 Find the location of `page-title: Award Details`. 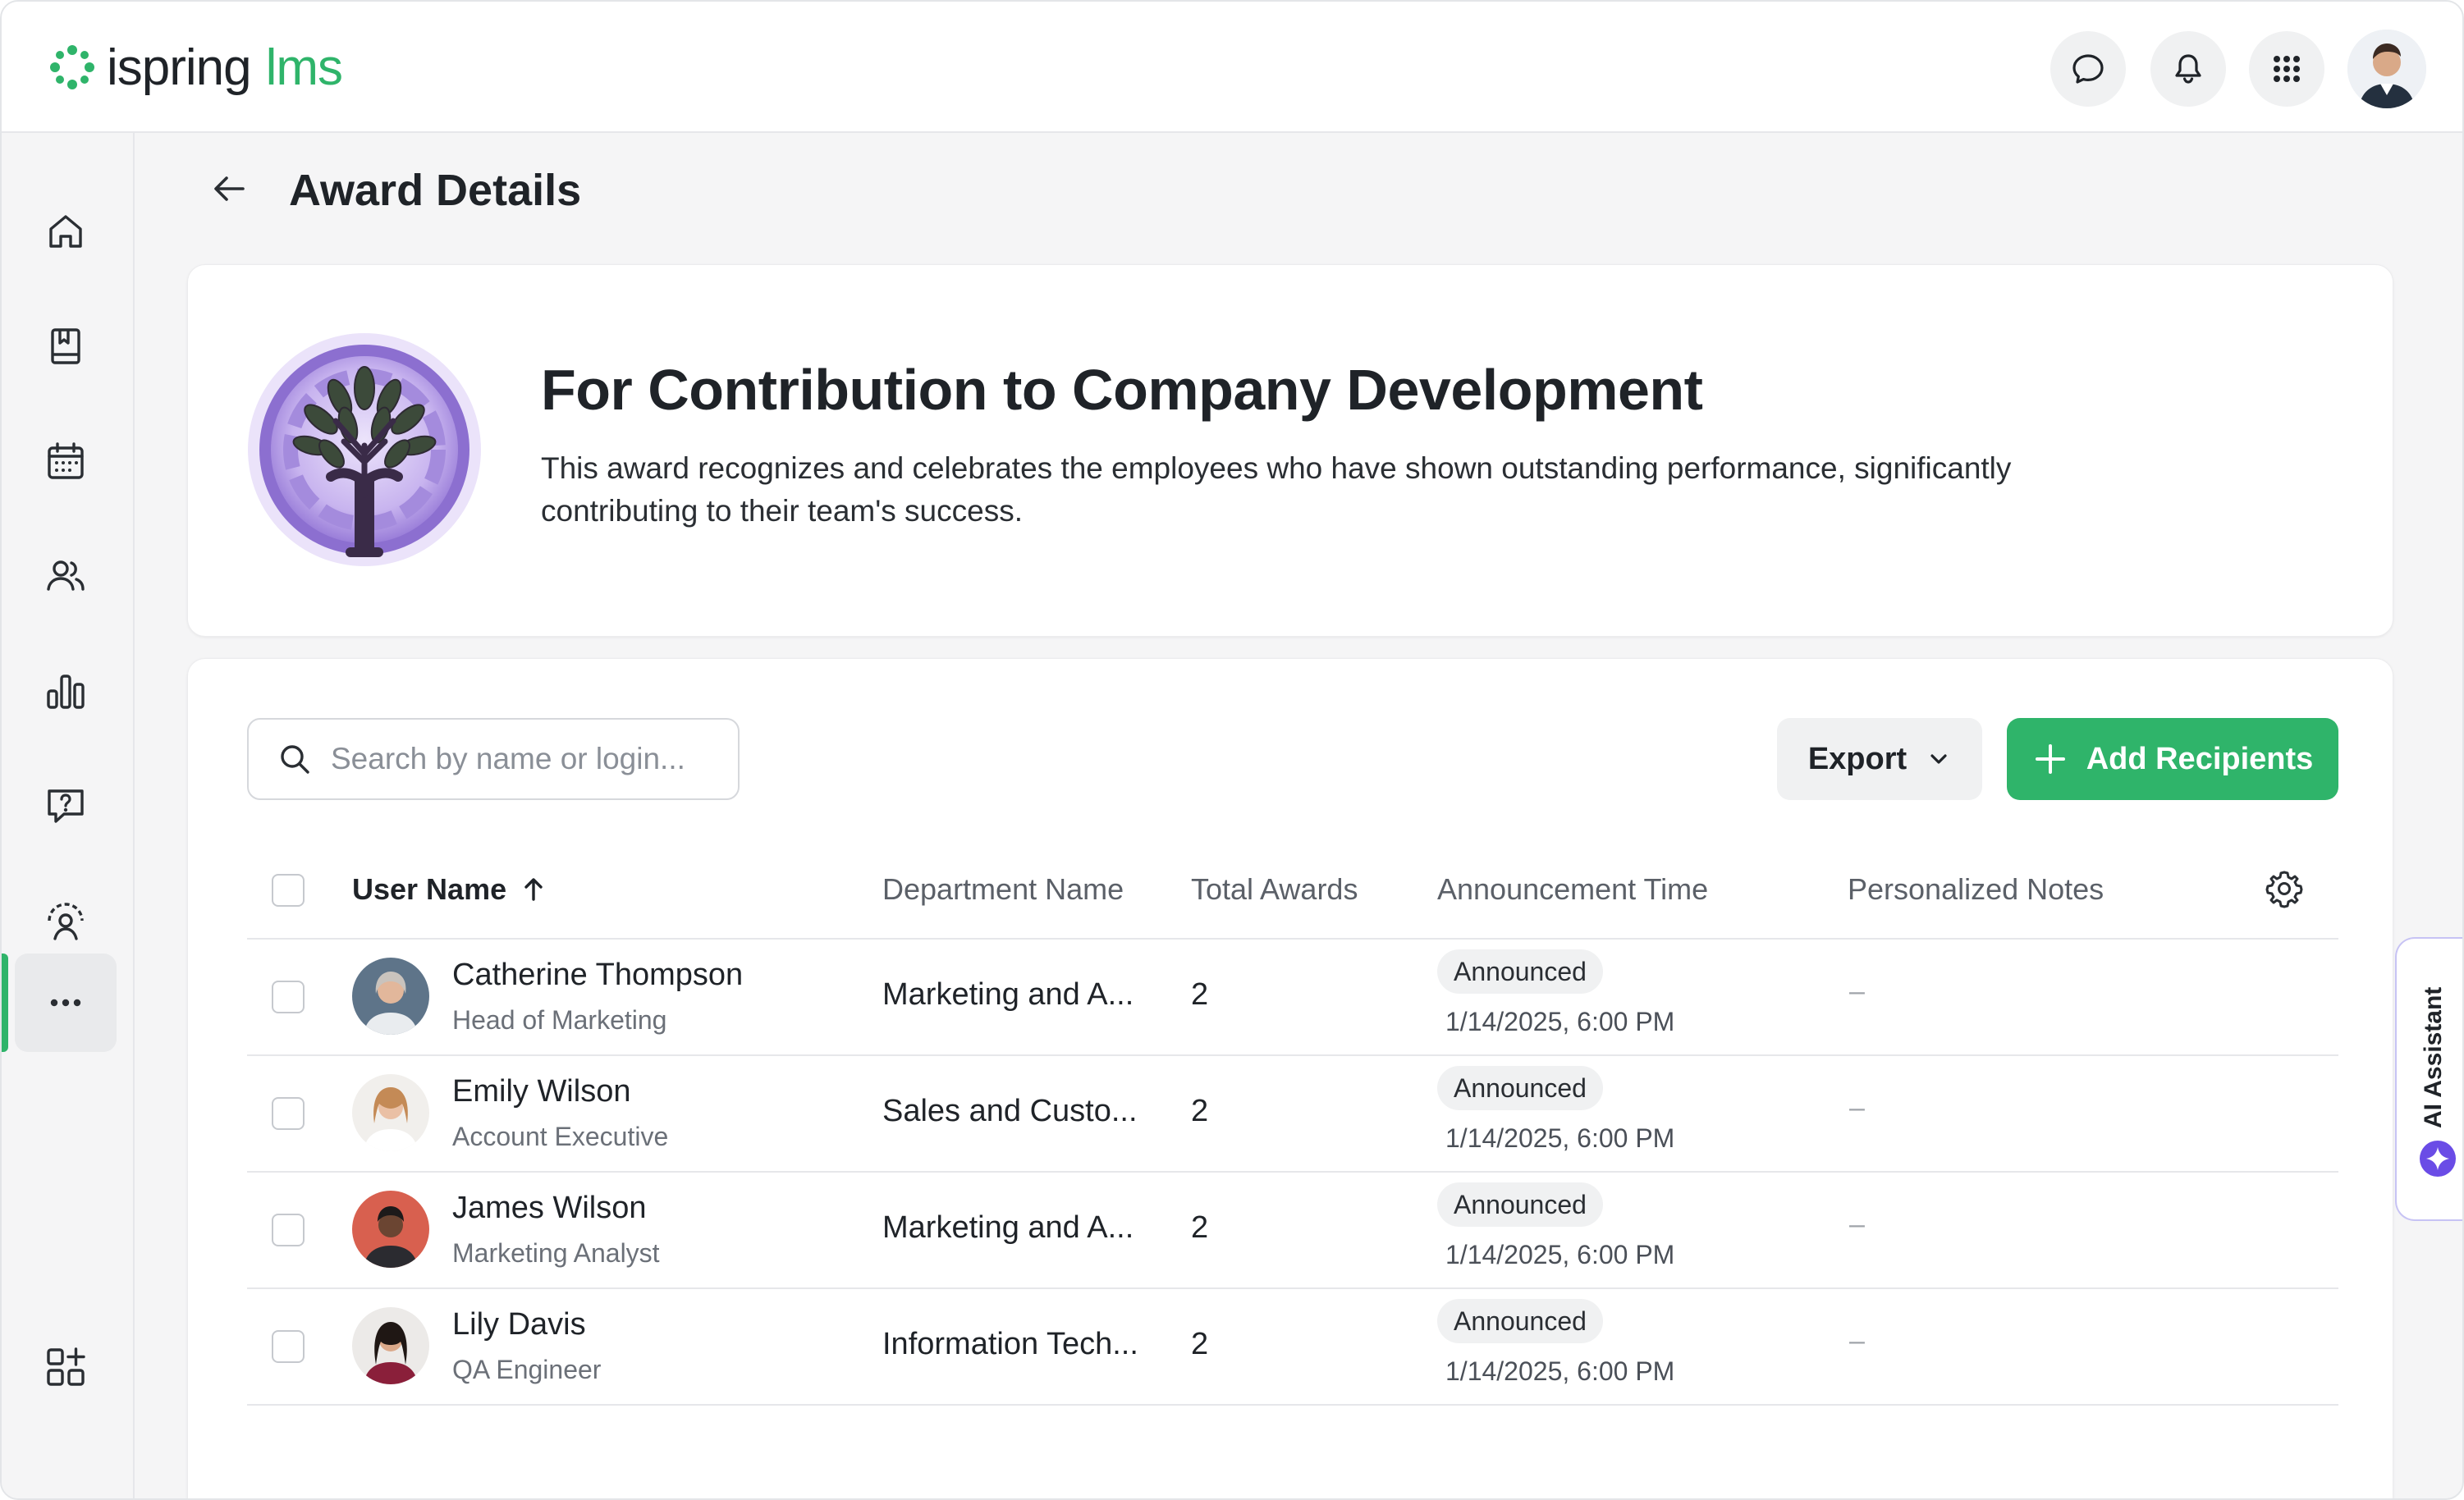

page-title: Award Details is located at coordinates (435, 190).